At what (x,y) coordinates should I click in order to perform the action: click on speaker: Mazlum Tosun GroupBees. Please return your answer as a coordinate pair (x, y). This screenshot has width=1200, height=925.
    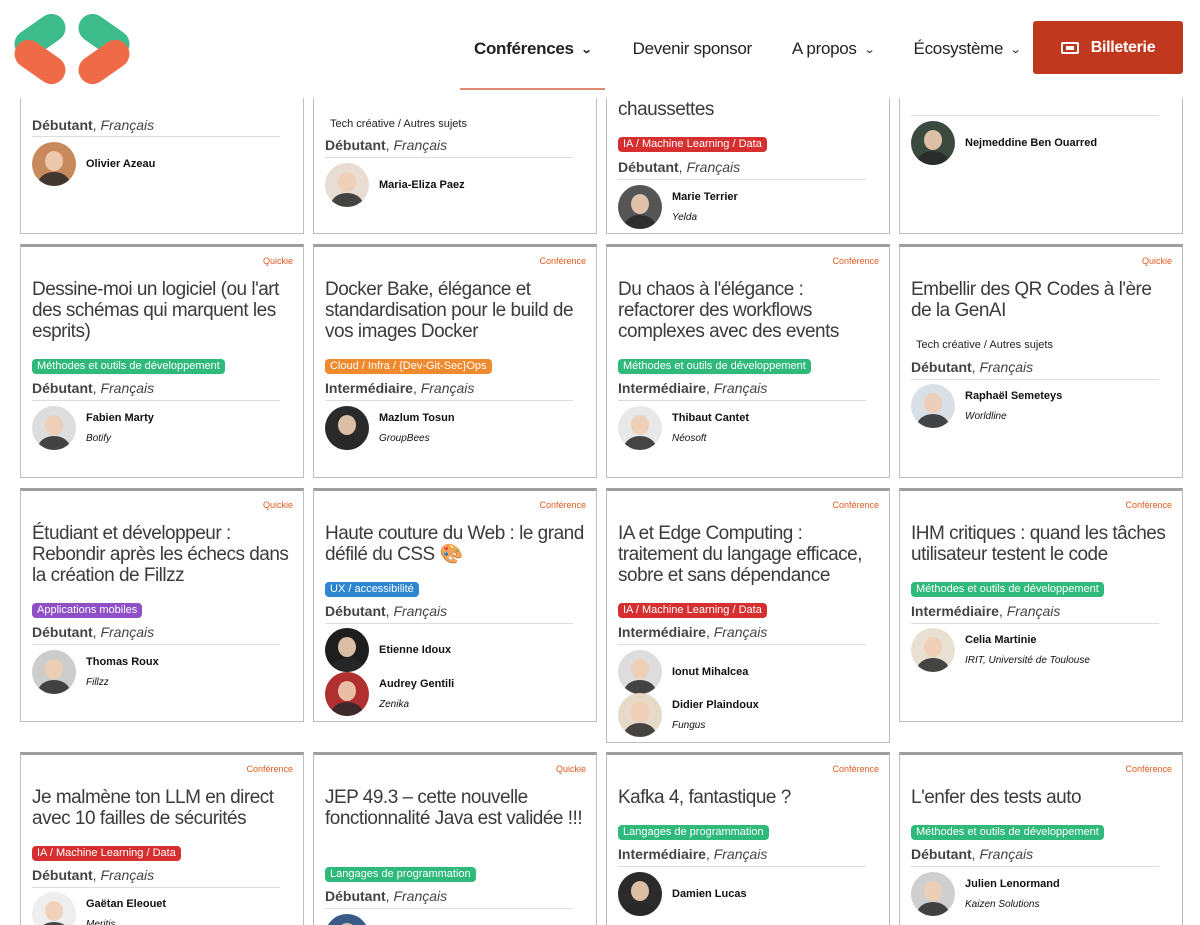
    Looking at the image, I should click on (390, 428).